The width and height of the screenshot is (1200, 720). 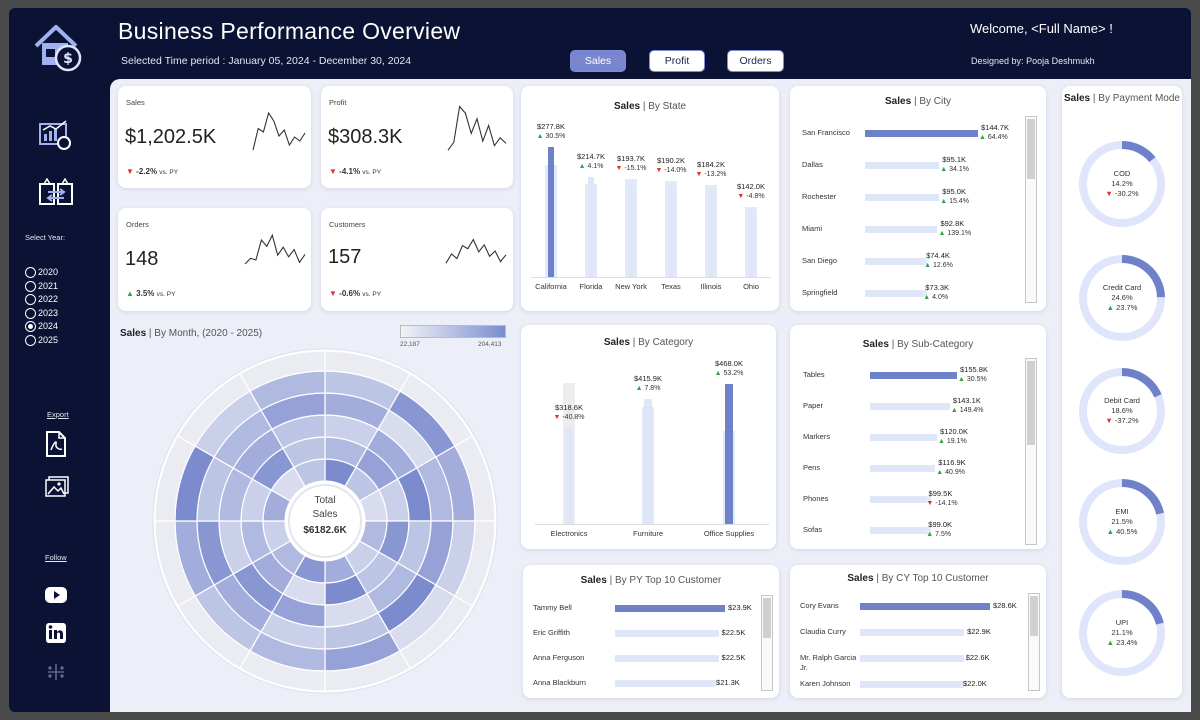 I want to click on payment-delta: ▼ -37.2%, so click(x=1122, y=420).